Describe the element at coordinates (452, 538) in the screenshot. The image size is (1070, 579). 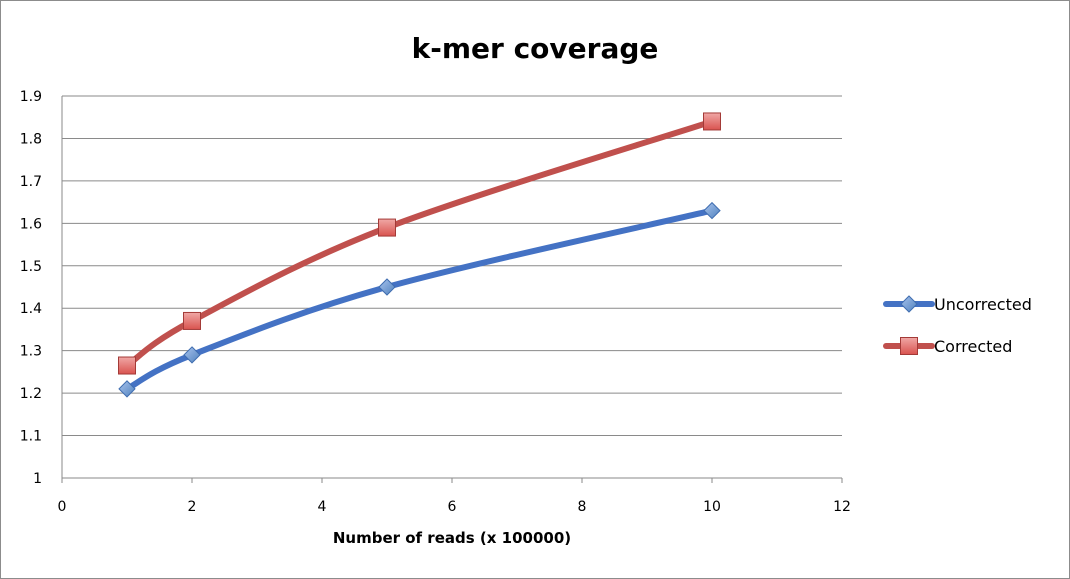
I see `x-axis-label: Number of reads (x 100000)` at that location.